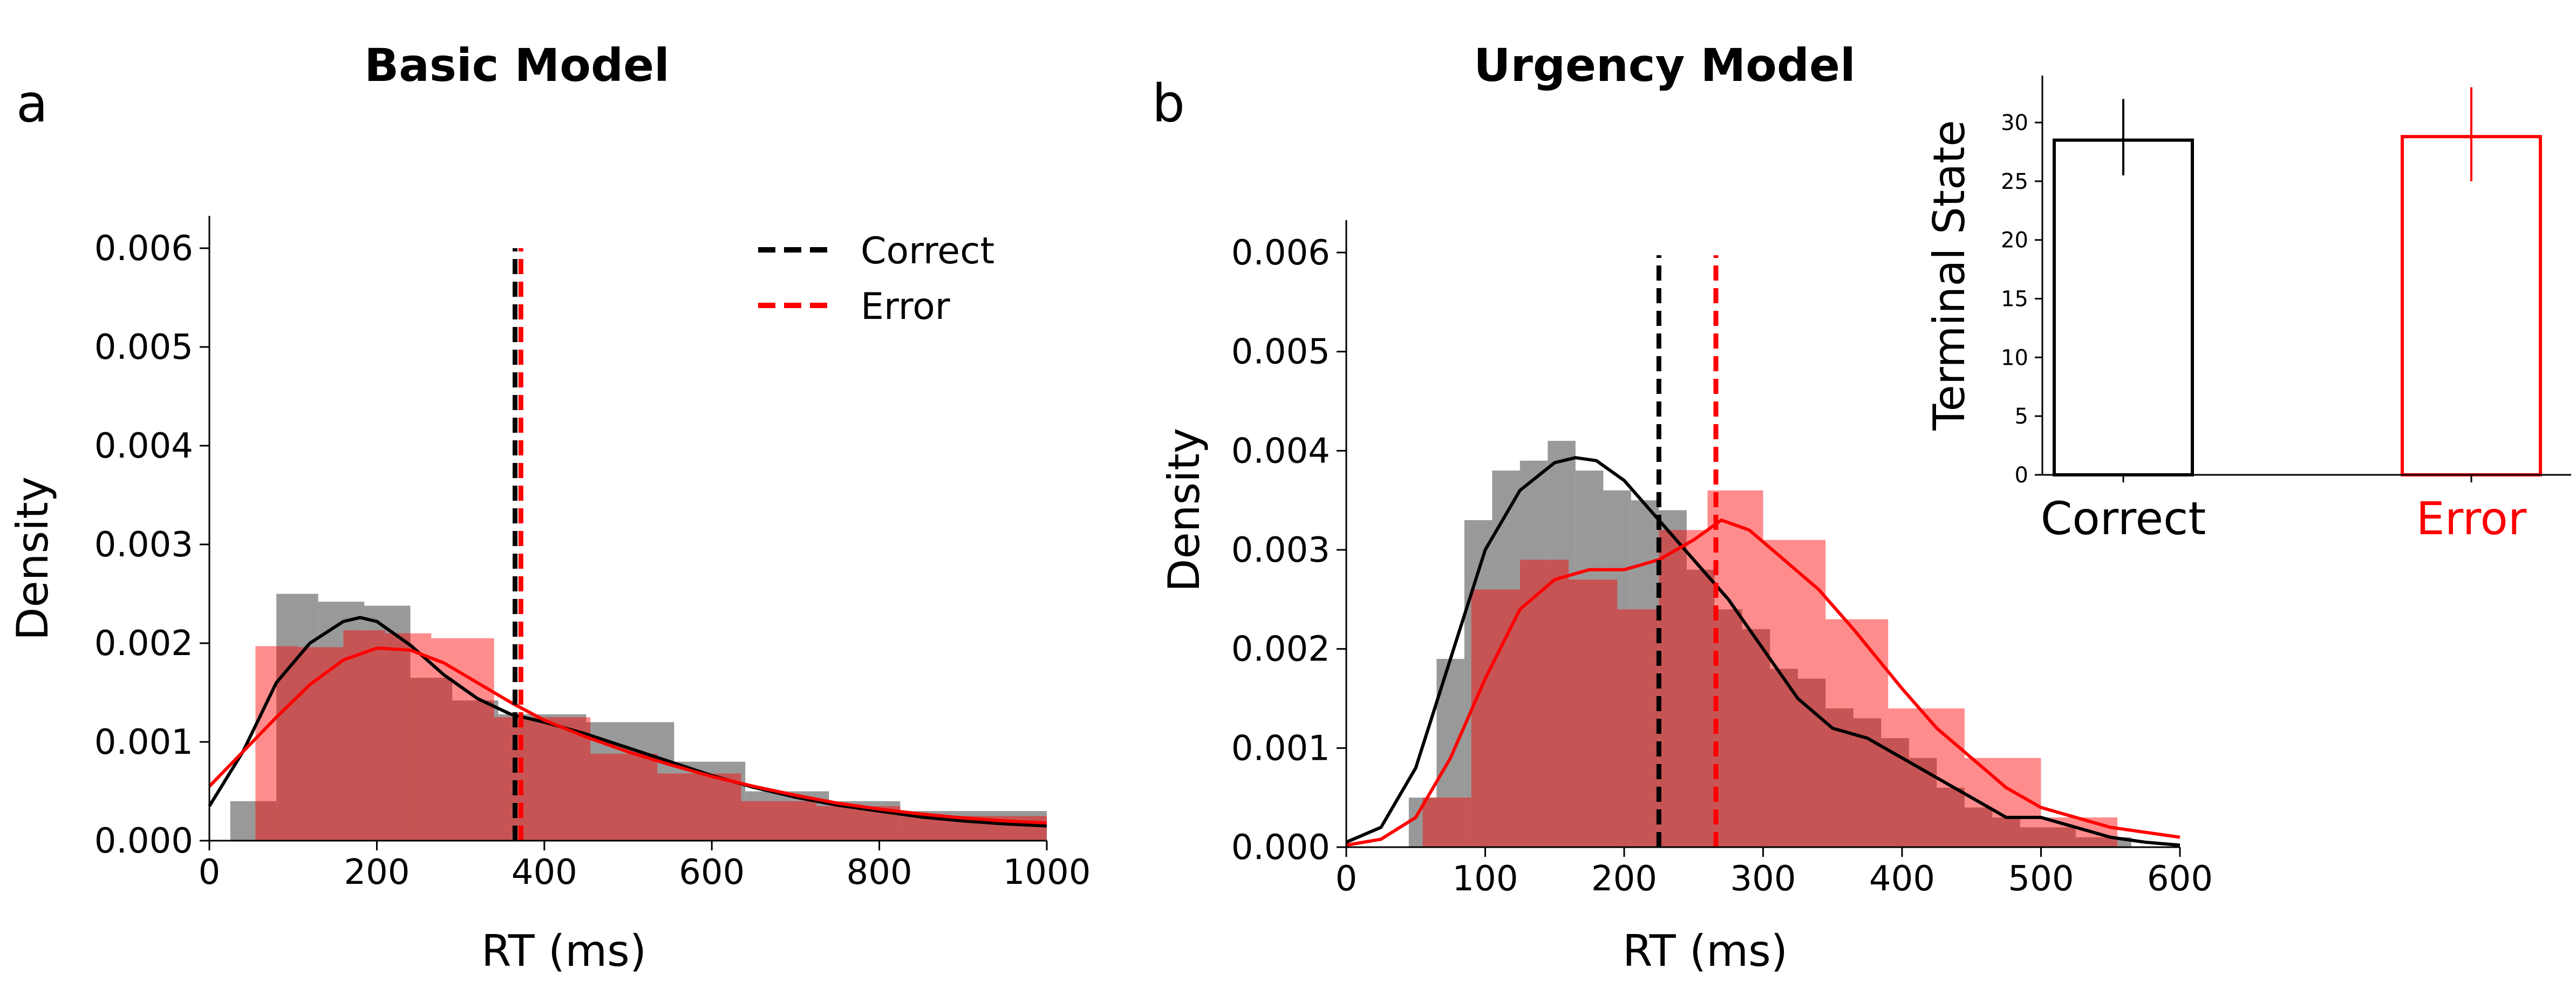  I want to click on panel-a-ylabel: Density, so click(33, 558).